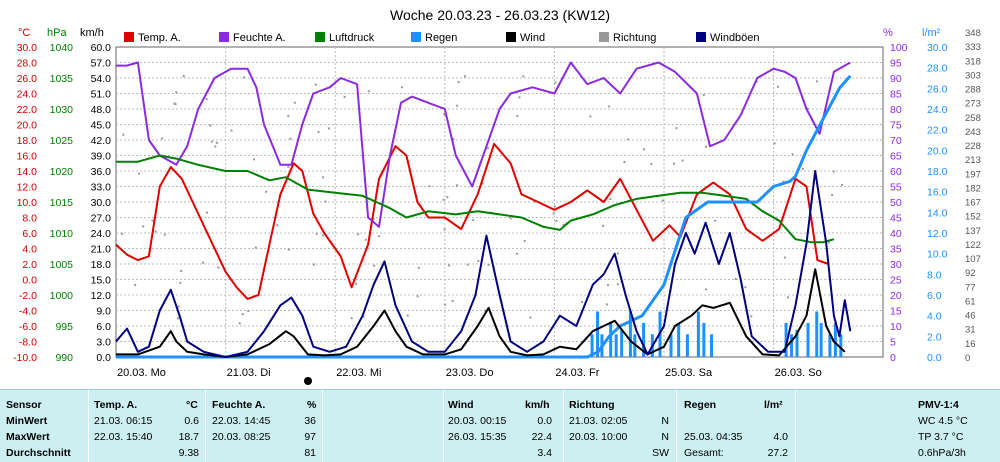 The height and width of the screenshot is (462, 1000). I want to click on max-hum-time: 20.03. 08:25, so click(241, 437).